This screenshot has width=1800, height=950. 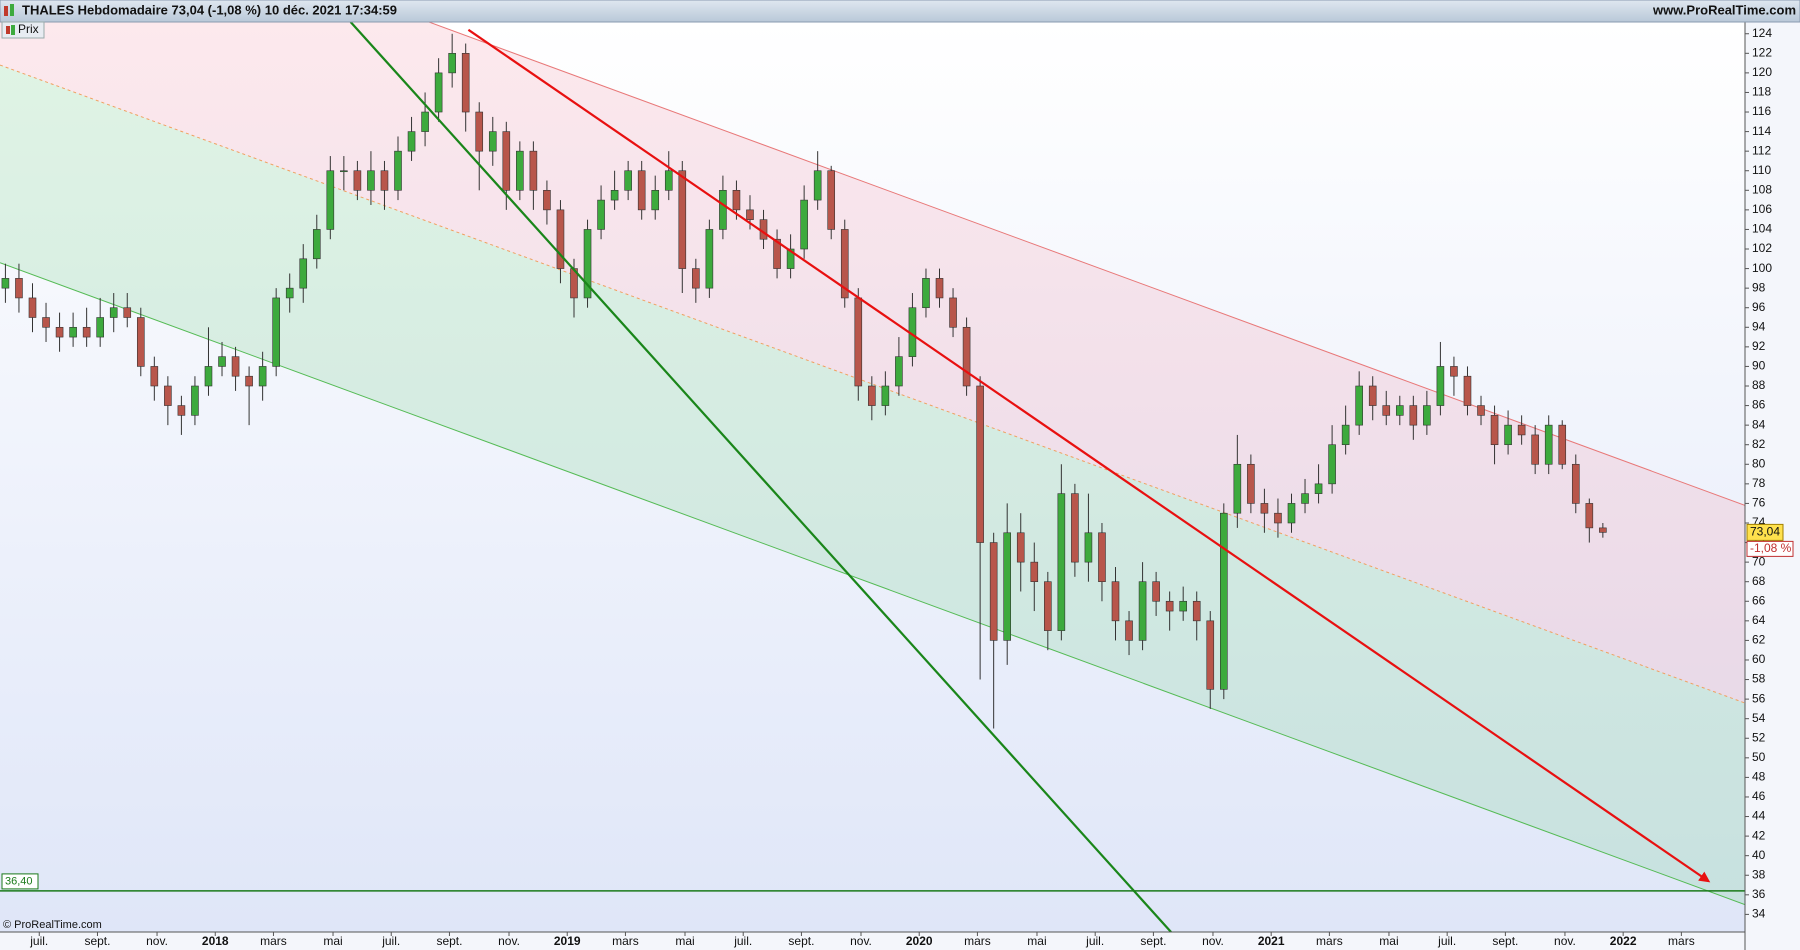 What do you see at coordinates (1759, 835) in the screenshot?
I see `y-tick-label: 42` at bounding box center [1759, 835].